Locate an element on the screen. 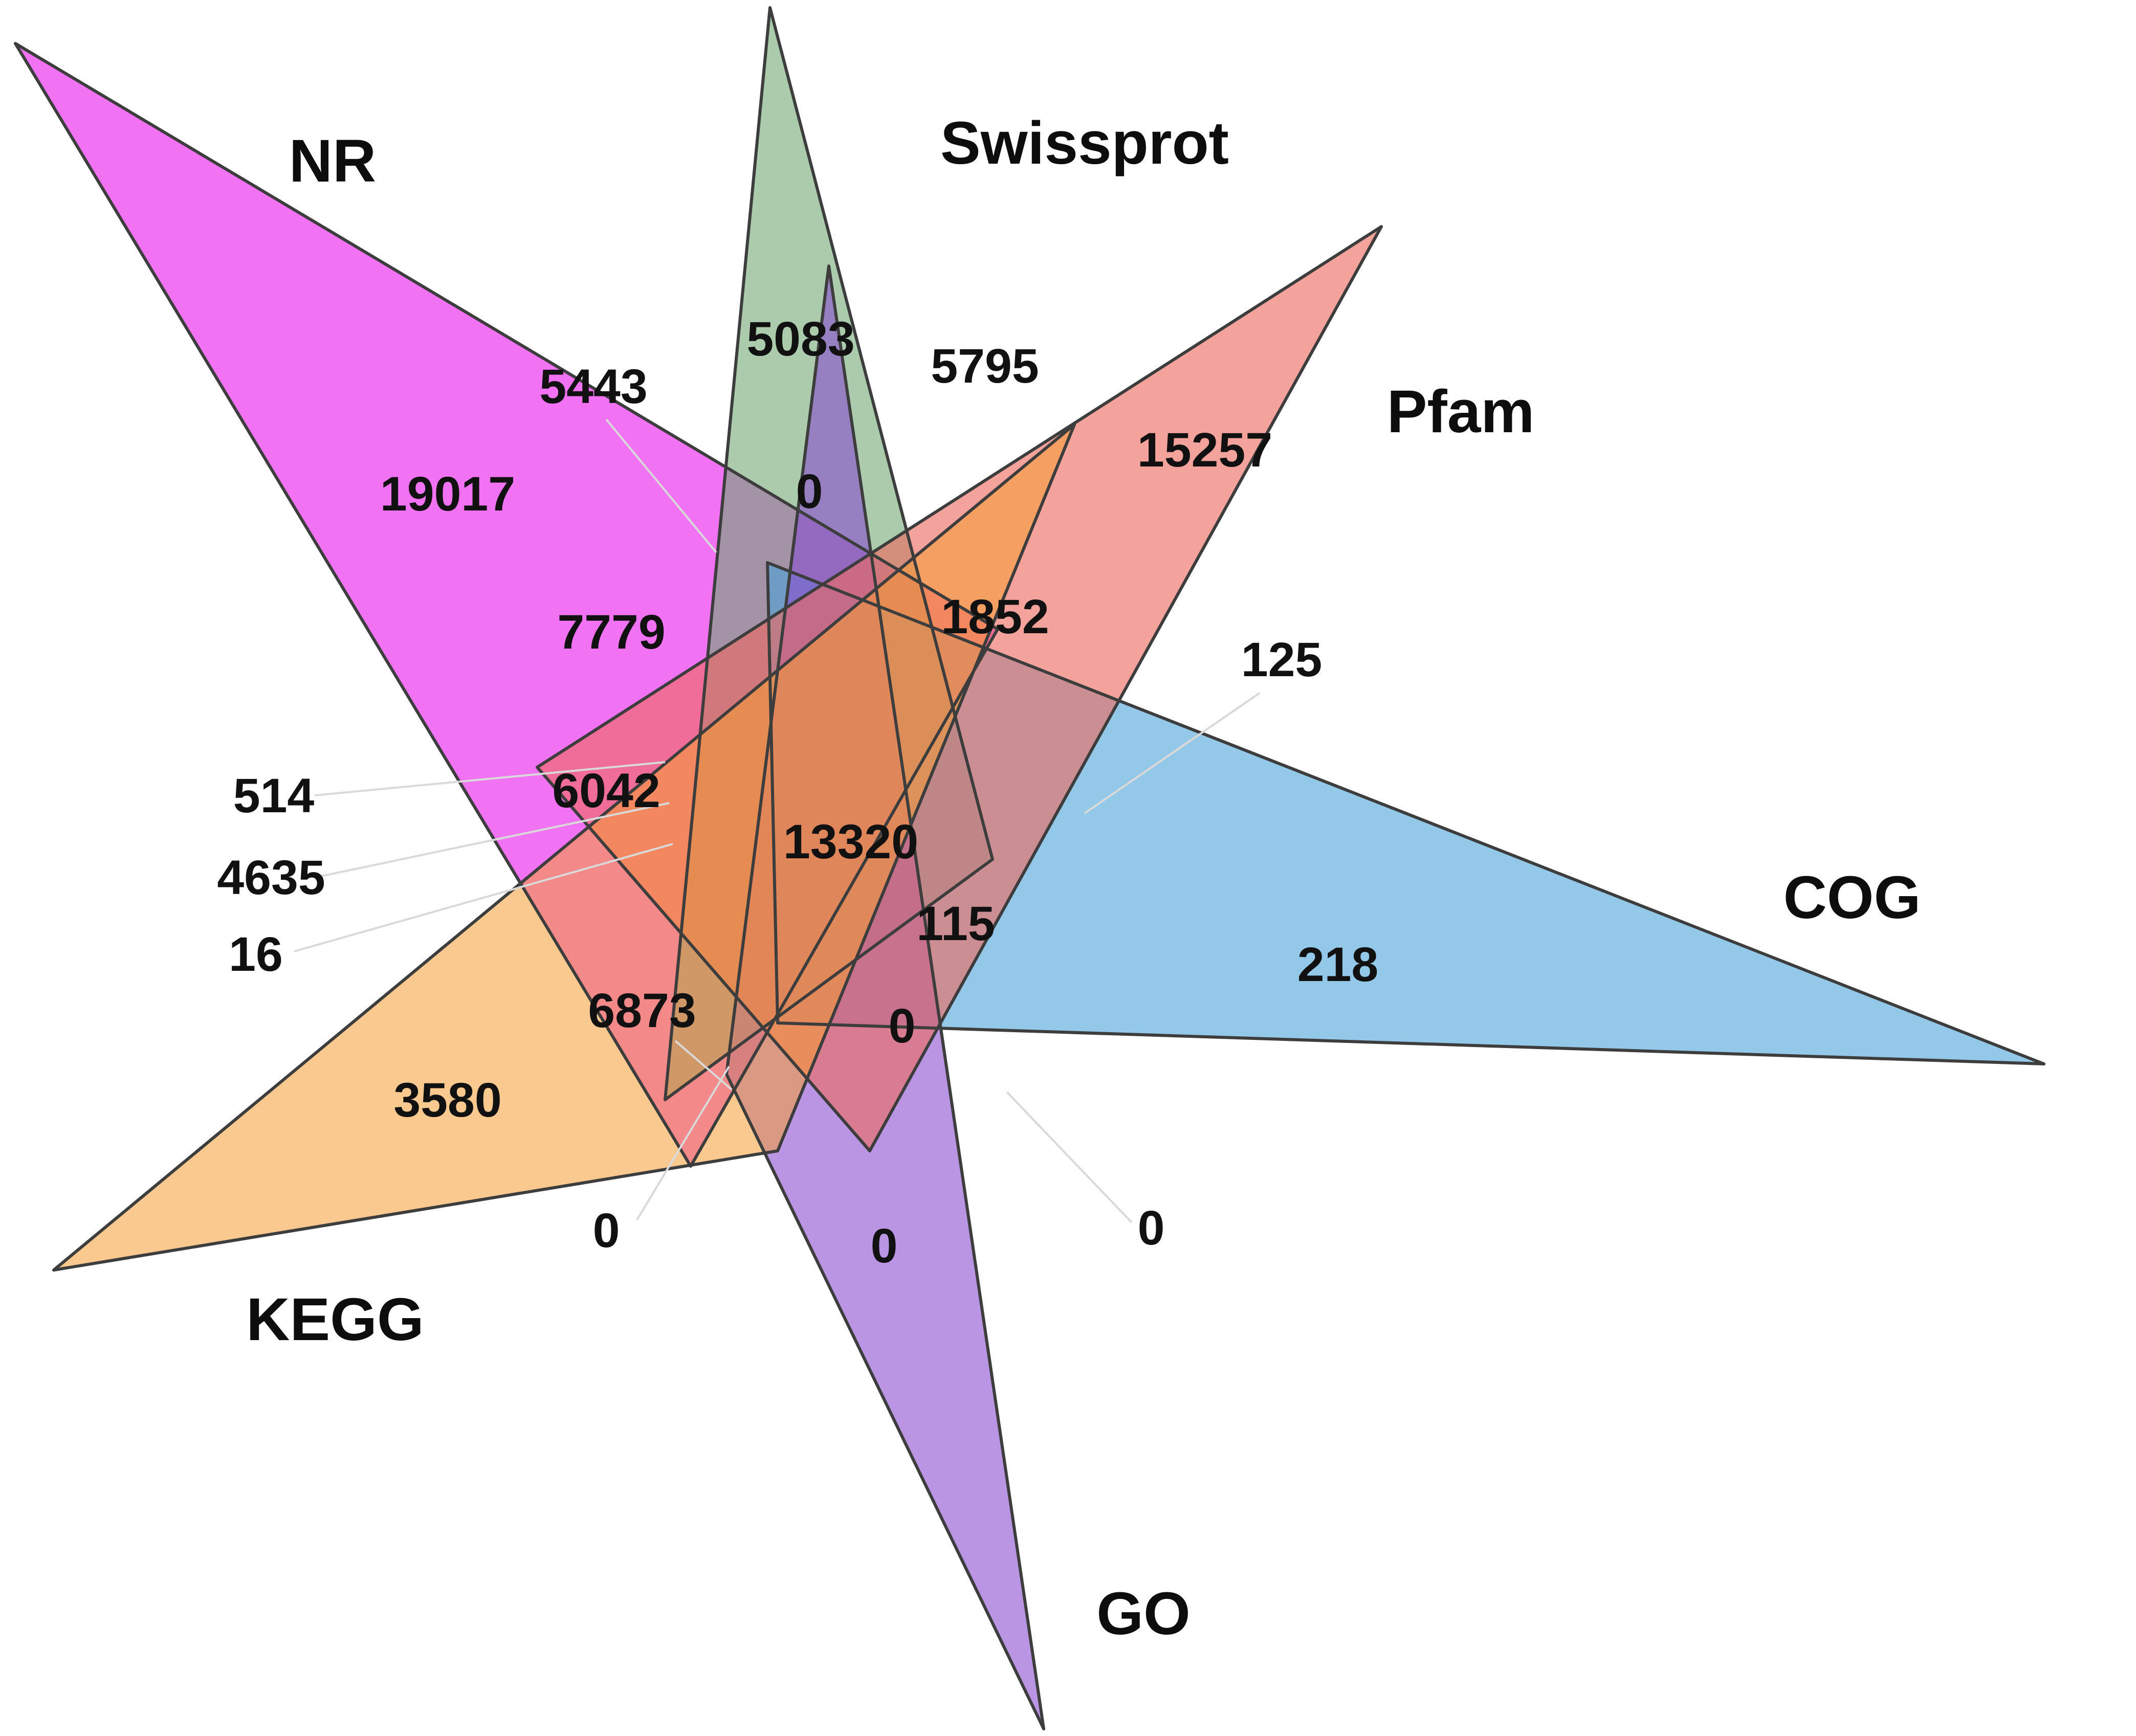 This screenshot has width=2136, height=1736. region-count-zero-mid-center: 0 is located at coordinates (902, 1026).